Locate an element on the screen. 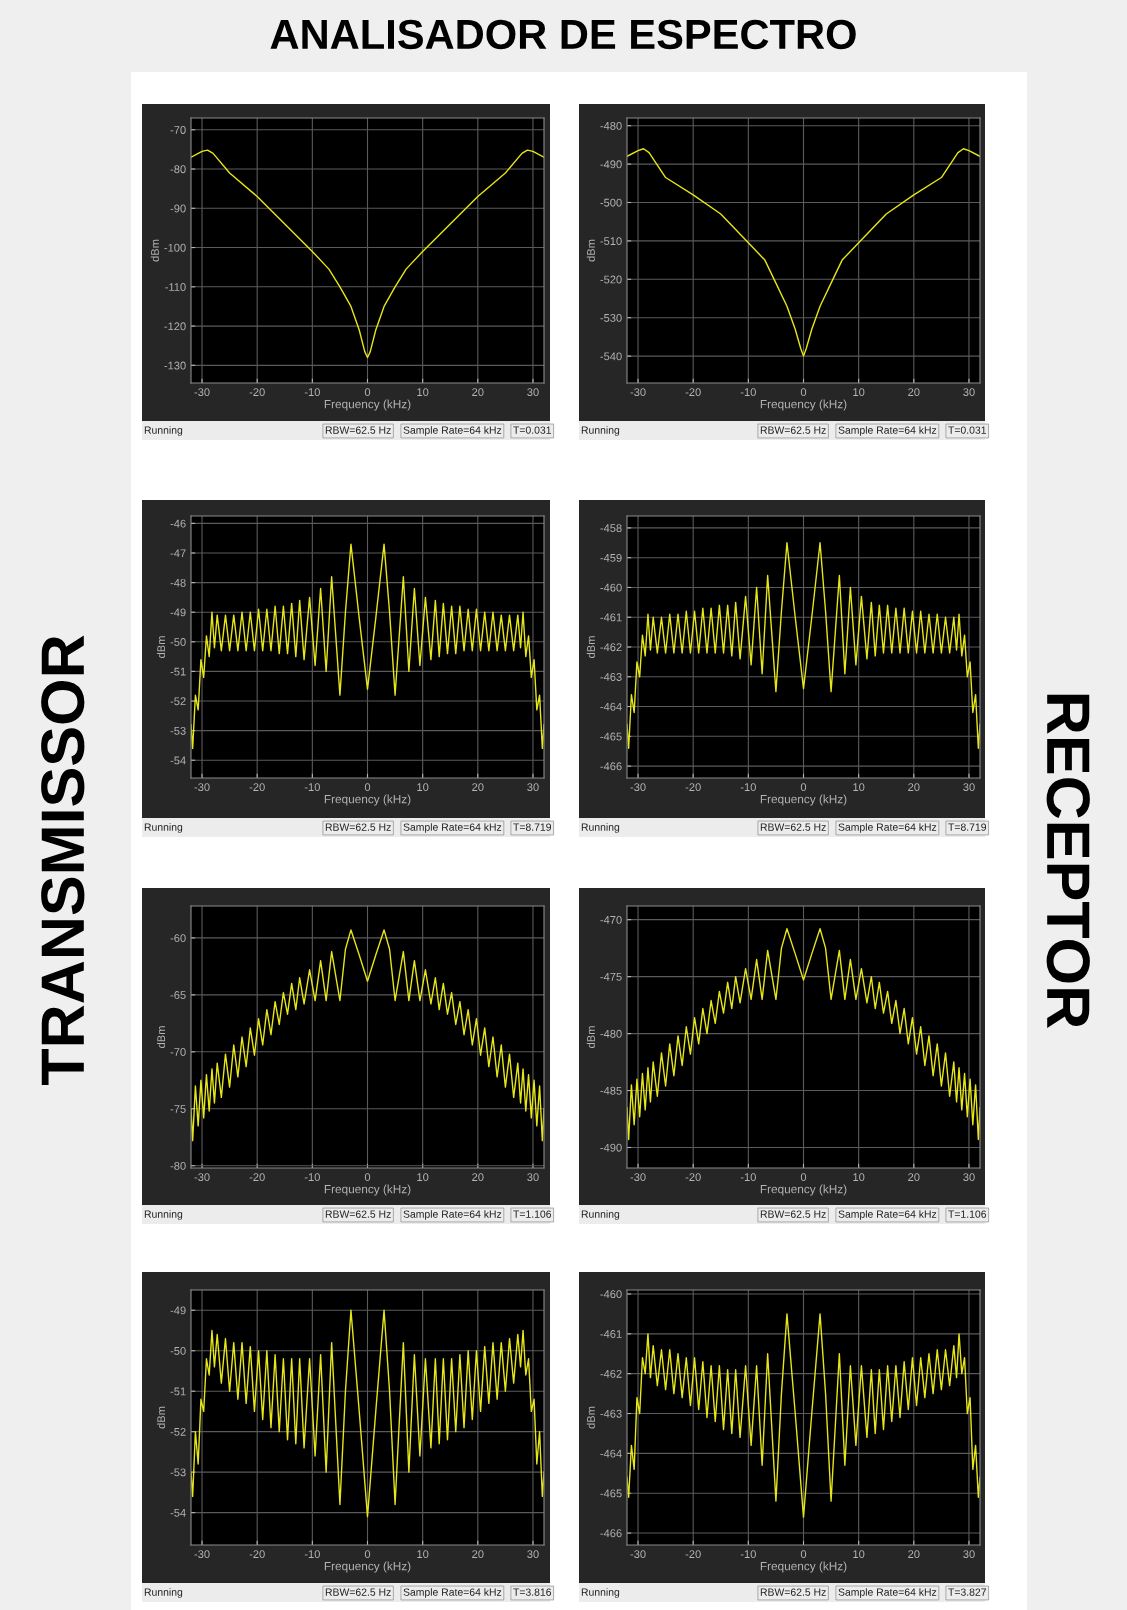 The height and width of the screenshot is (1610, 1127). y-tick-label: -110 is located at coordinates (175, 287).